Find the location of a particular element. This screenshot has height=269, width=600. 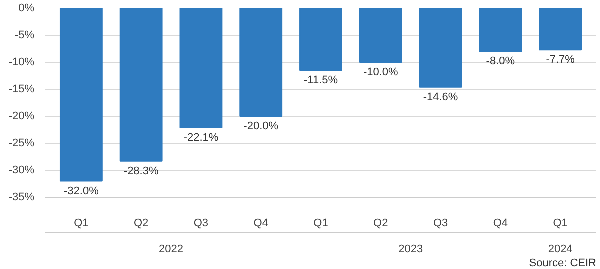

data-label: -14.6% is located at coordinates (440, 97).